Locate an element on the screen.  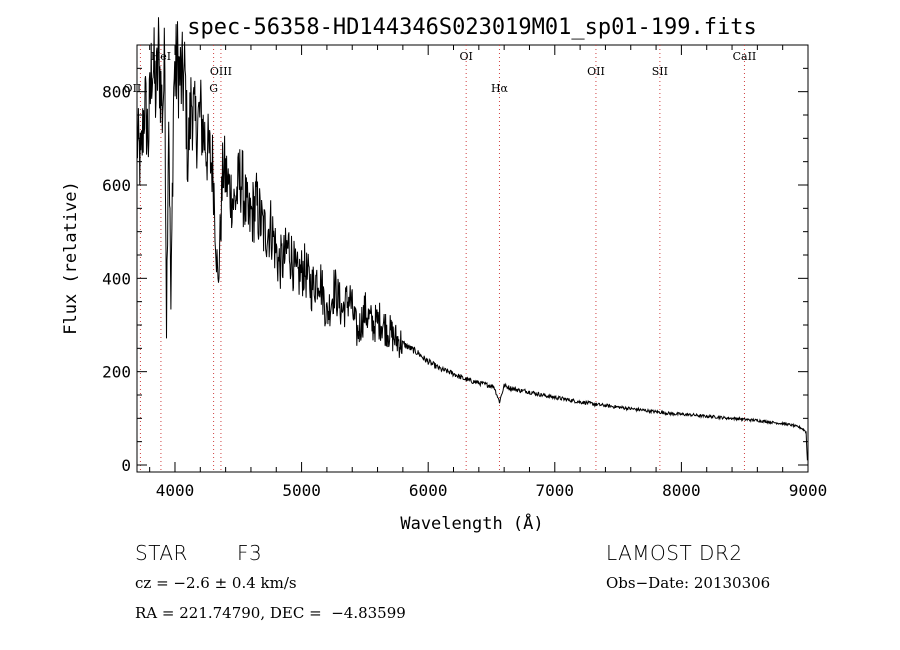
x-tick-label-1: 5000 is located at coordinates (301, 490).